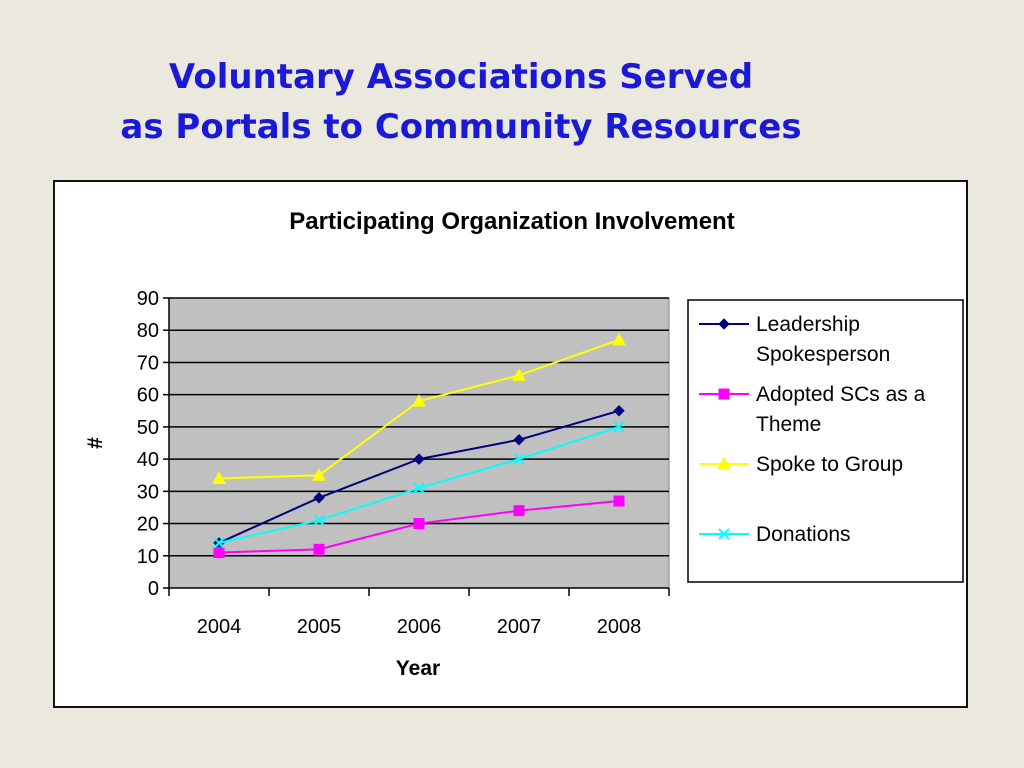  What do you see at coordinates (794, 339) in the screenshot?
I see `legend-item: Leadership Spokesperson` at bounding box center [794, 339].